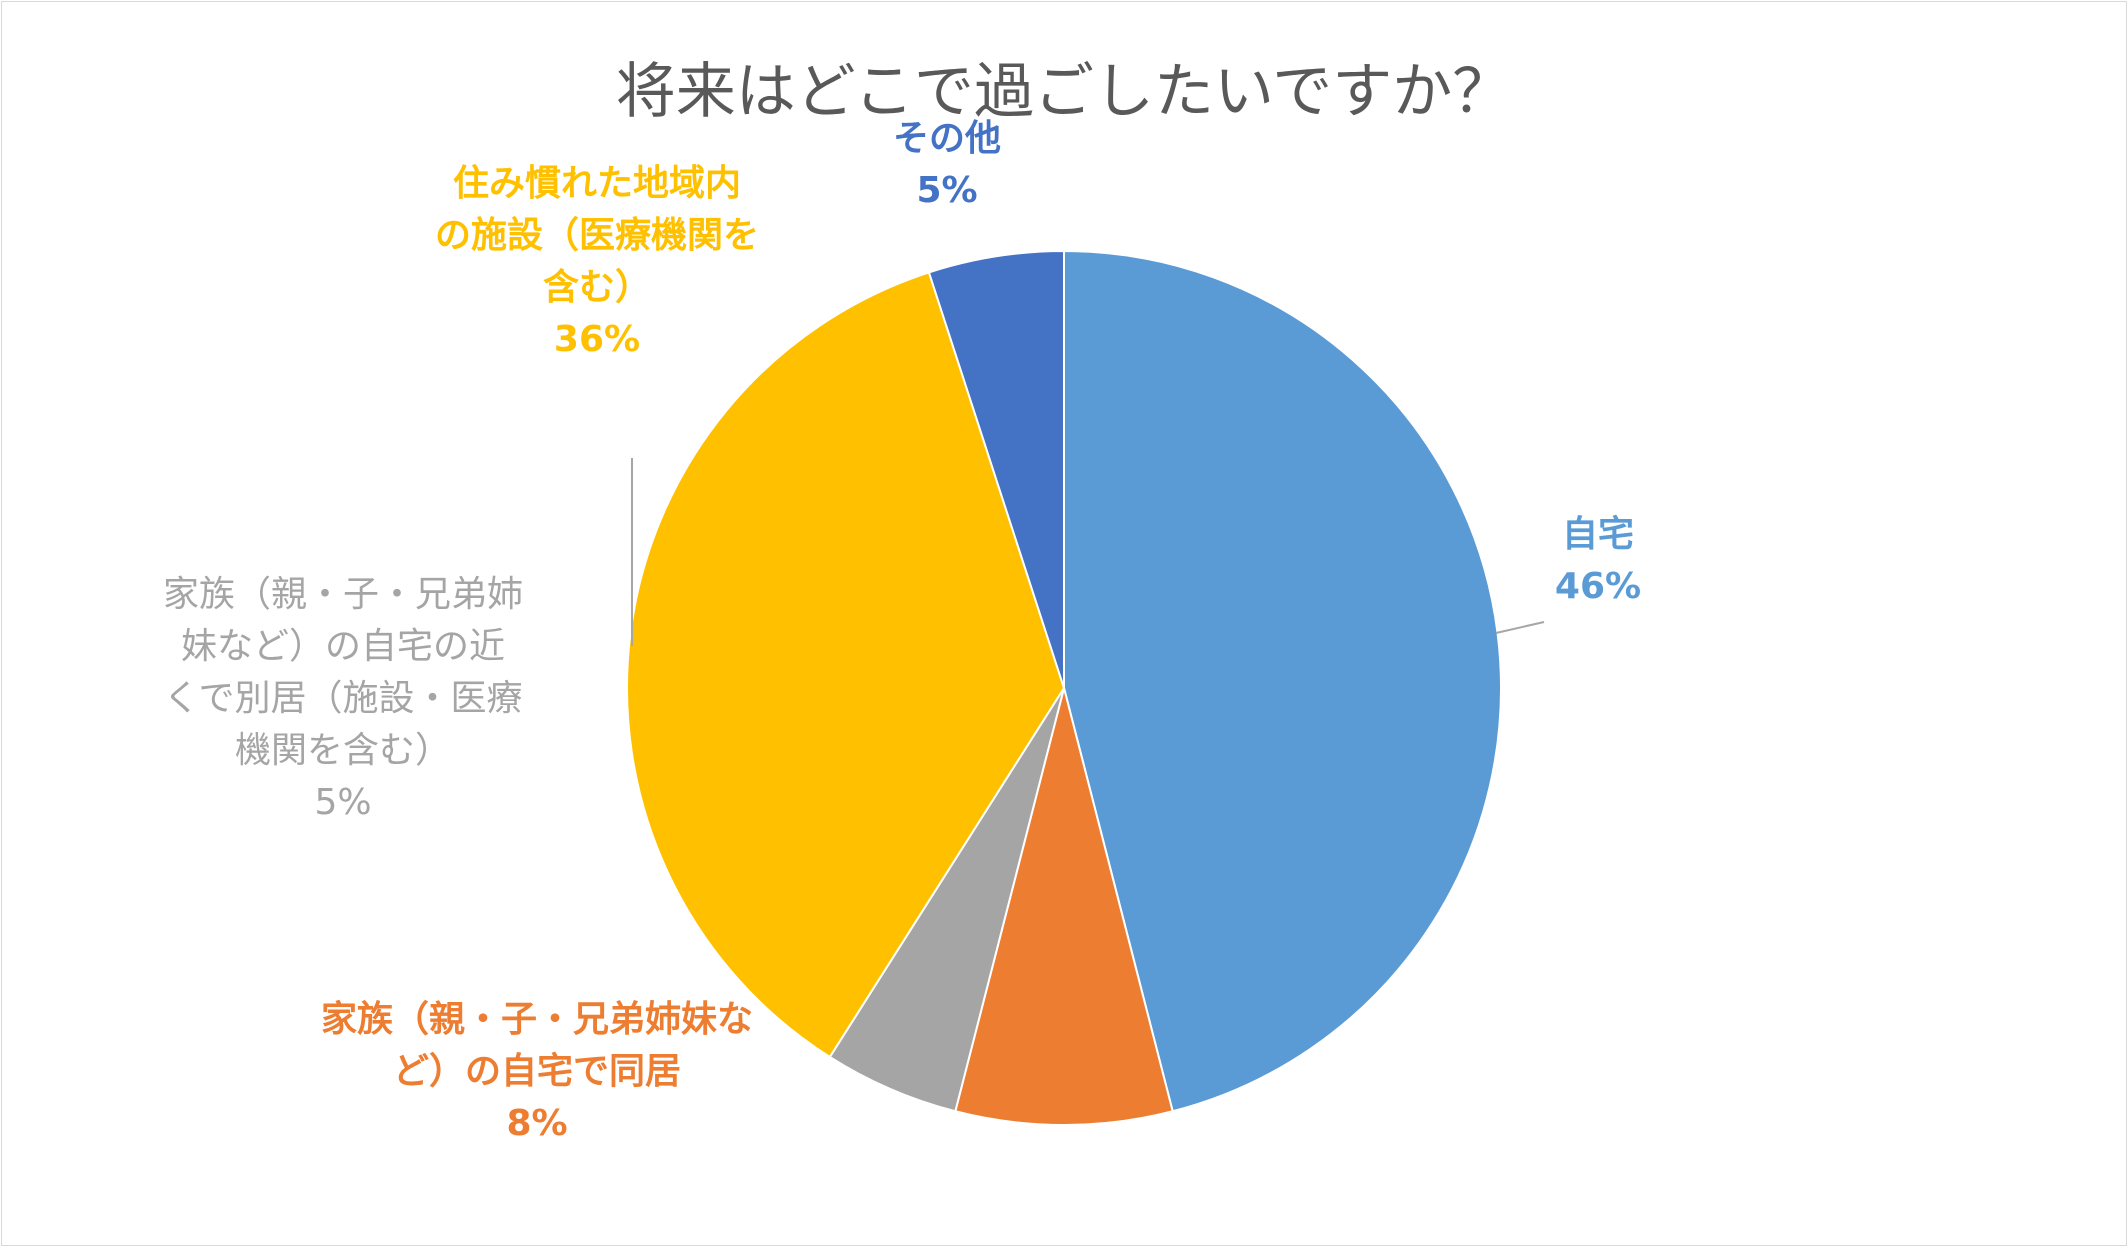  What do you see at coordinates (1520, 627) in the screenshot?
I see `leader-line` at bounding box center [1520, 627].